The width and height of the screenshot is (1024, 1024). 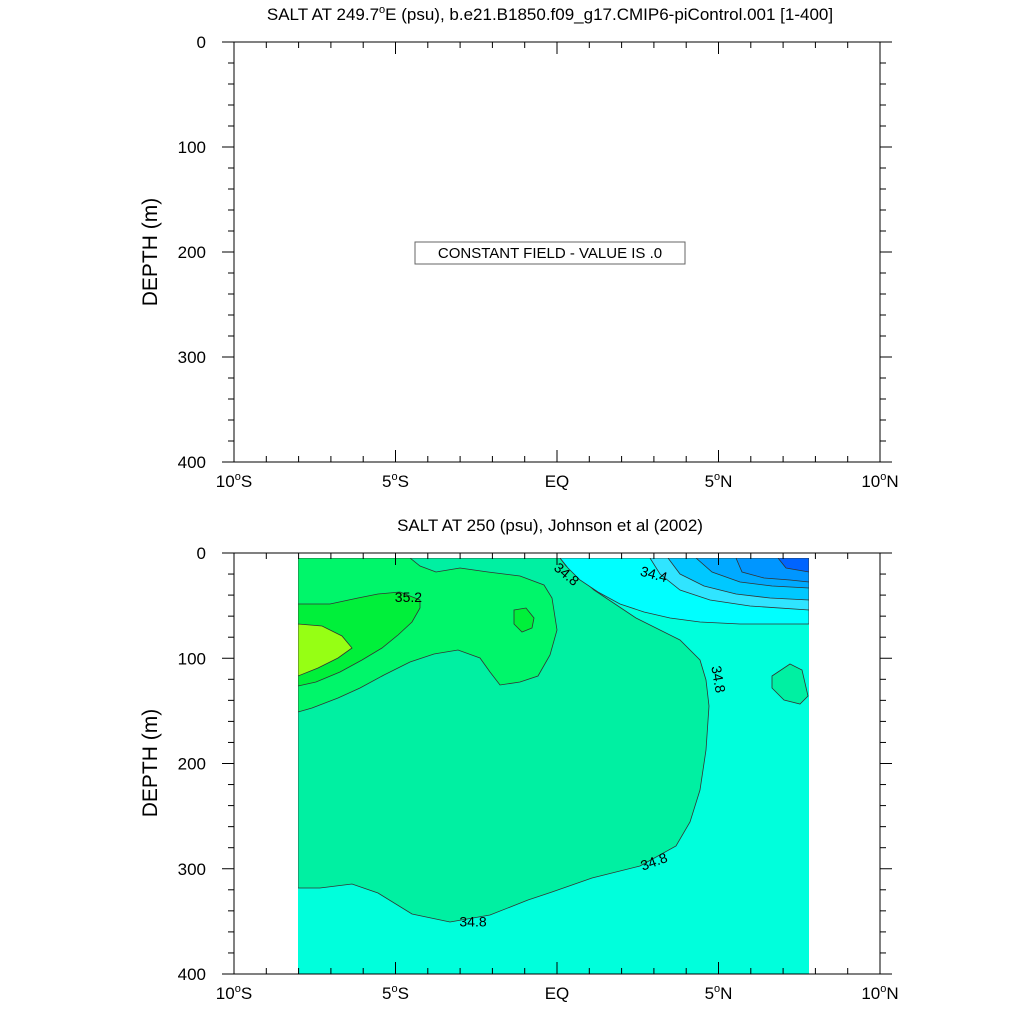 I want to click on contour-label: 34.4, so click(x=654, y=574).